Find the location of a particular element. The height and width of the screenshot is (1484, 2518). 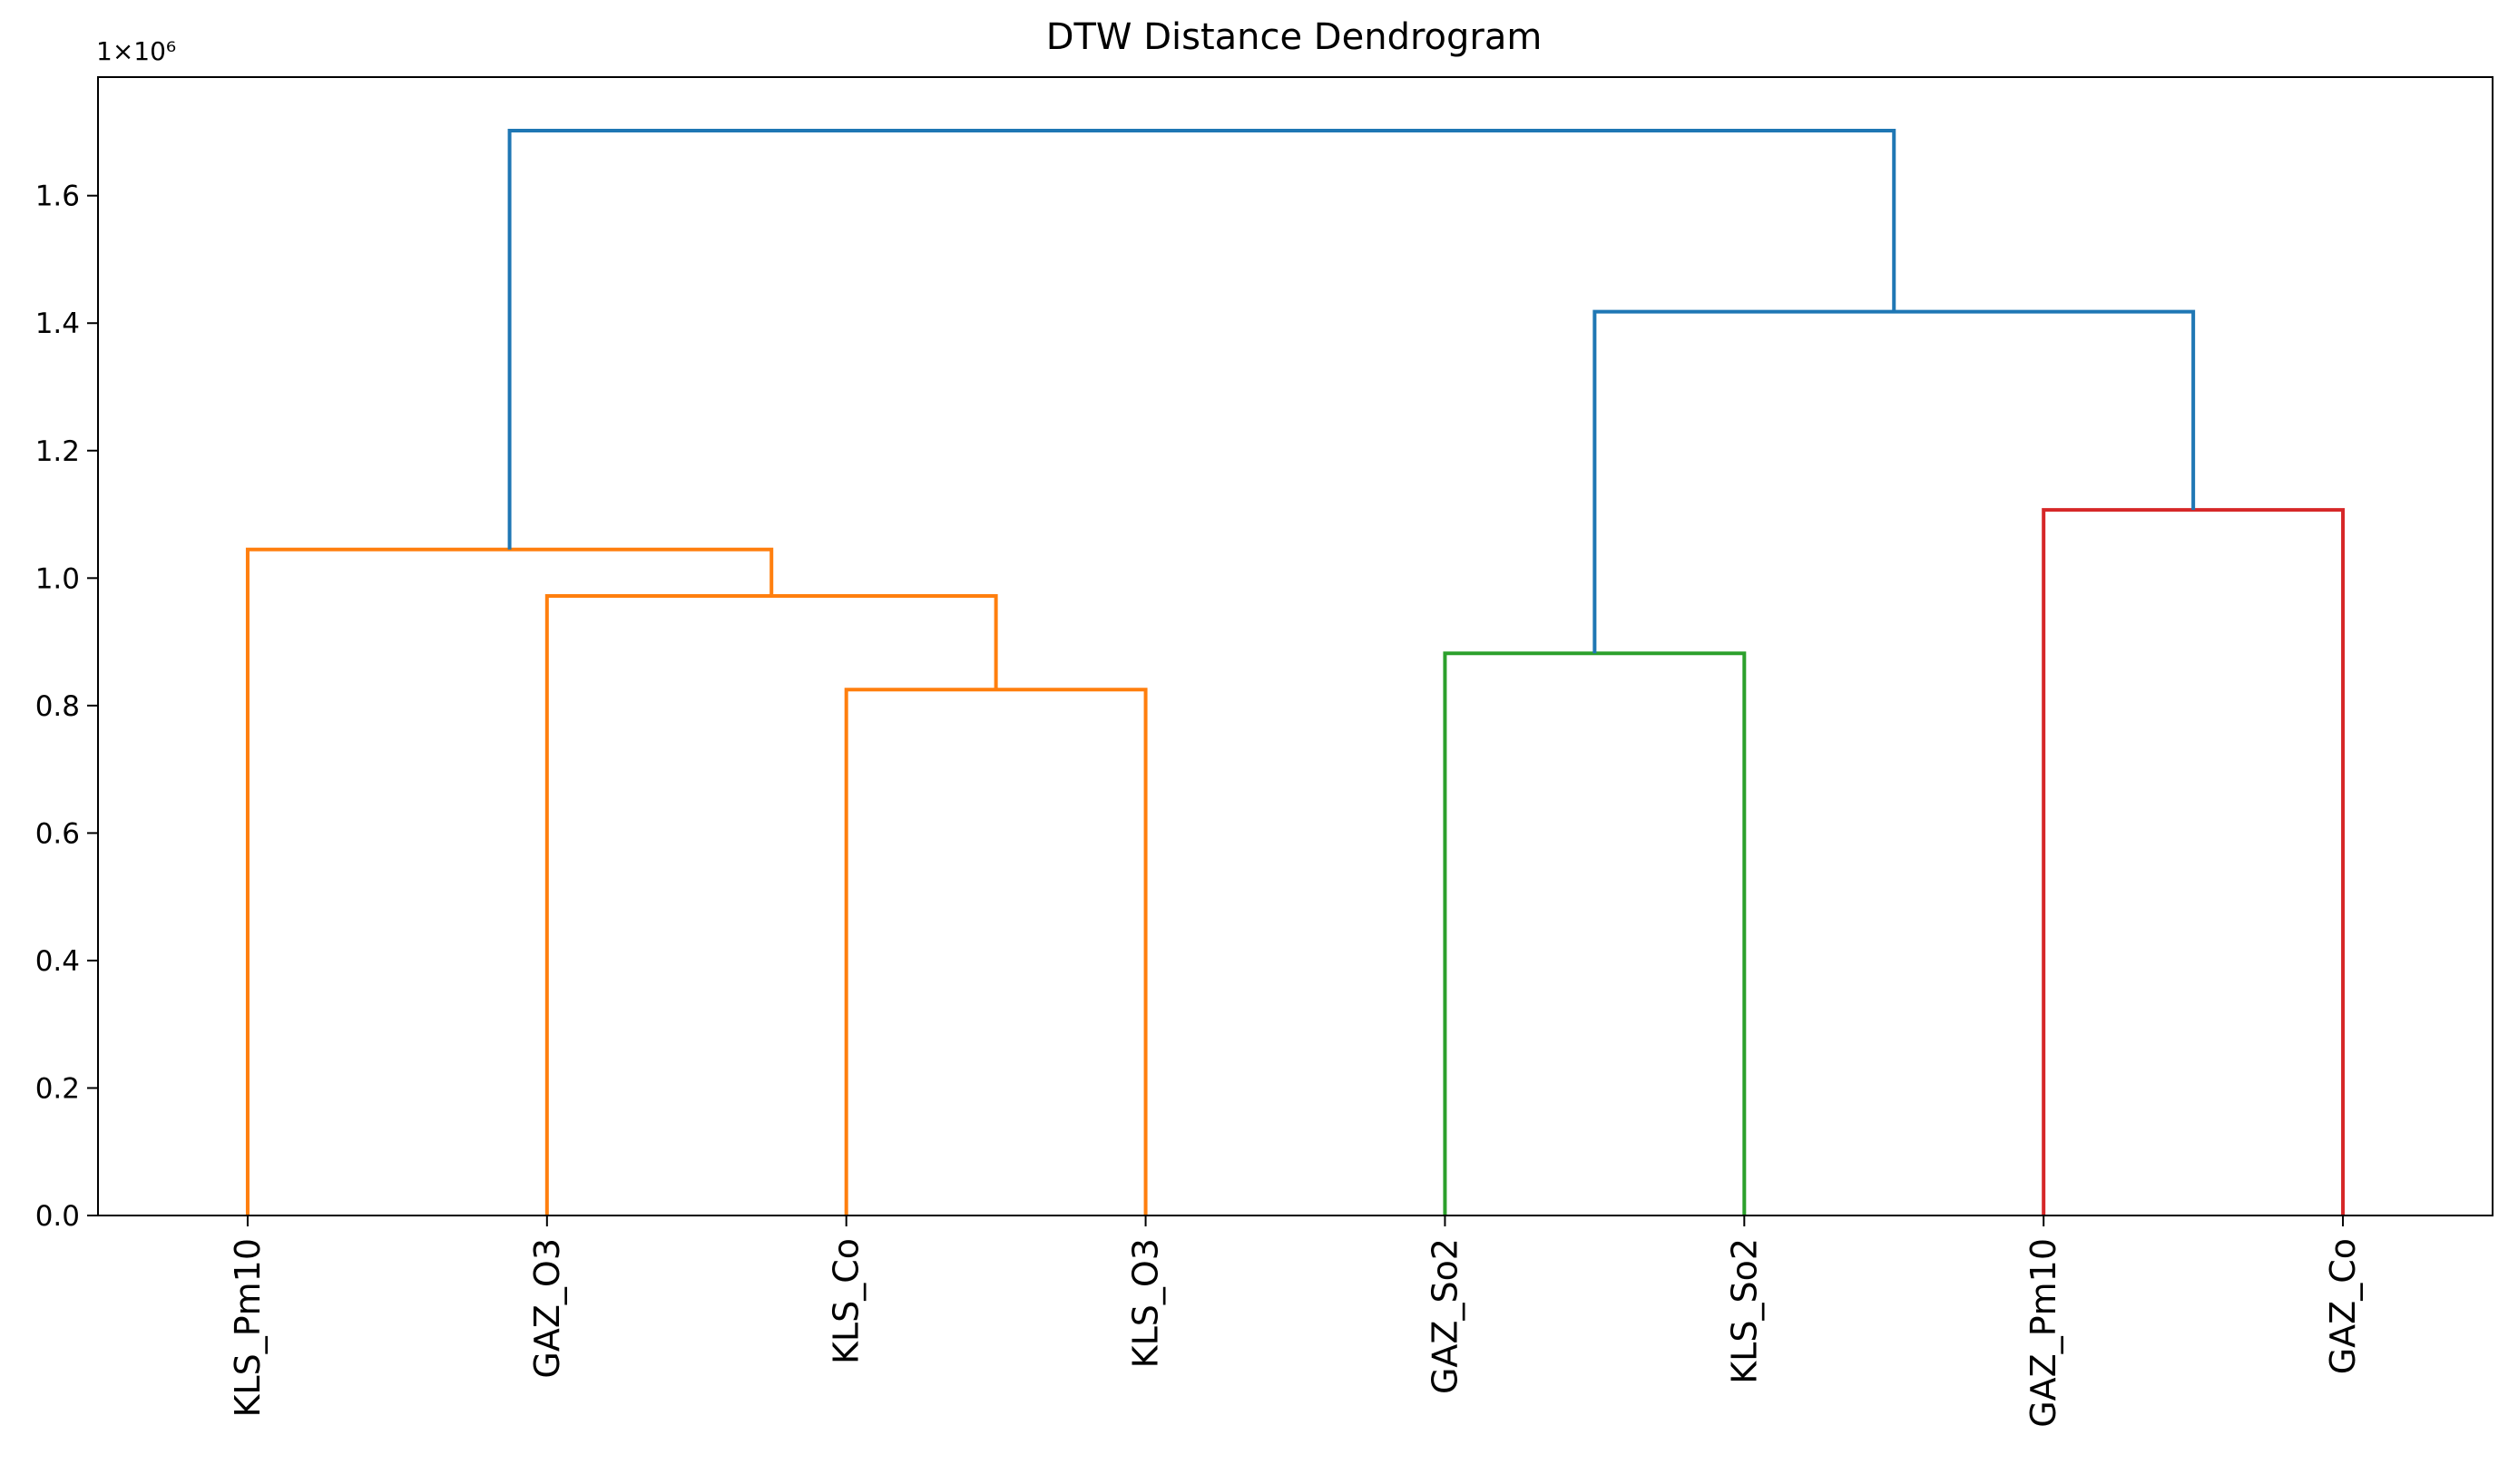

y-tick-label: 1.6 is located at coordinates (57, 197).